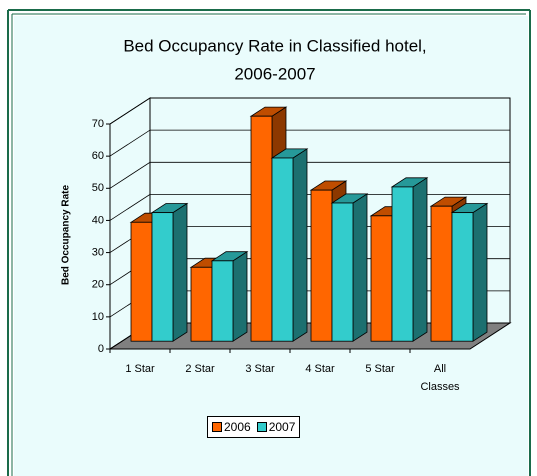 Image resolution: width=537 pixels, height=476 pixels. I want to click on x-tick-label: All Classes, so click(440, 378).